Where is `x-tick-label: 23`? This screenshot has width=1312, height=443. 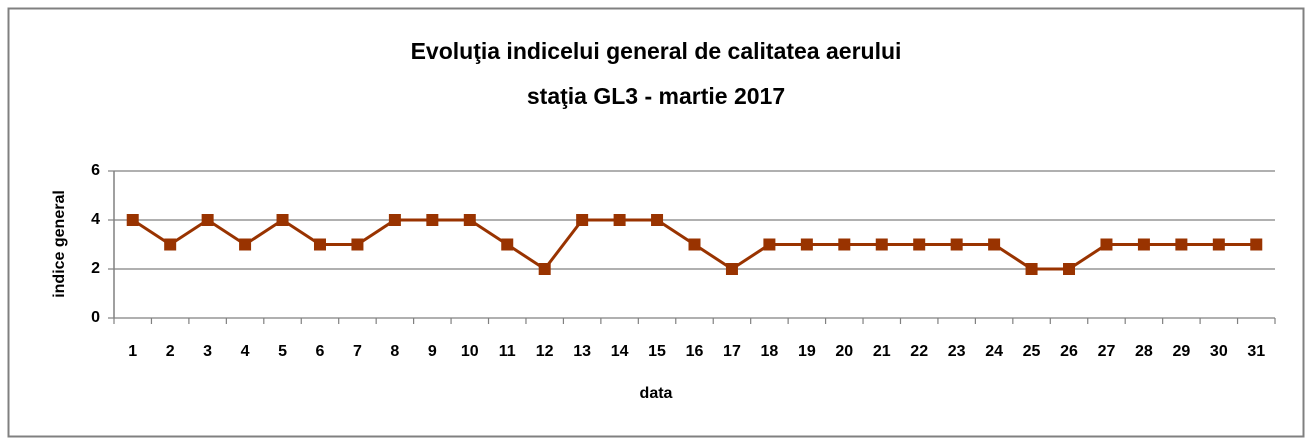 x-tick-label: 23 is located at coordinates (957, 351).